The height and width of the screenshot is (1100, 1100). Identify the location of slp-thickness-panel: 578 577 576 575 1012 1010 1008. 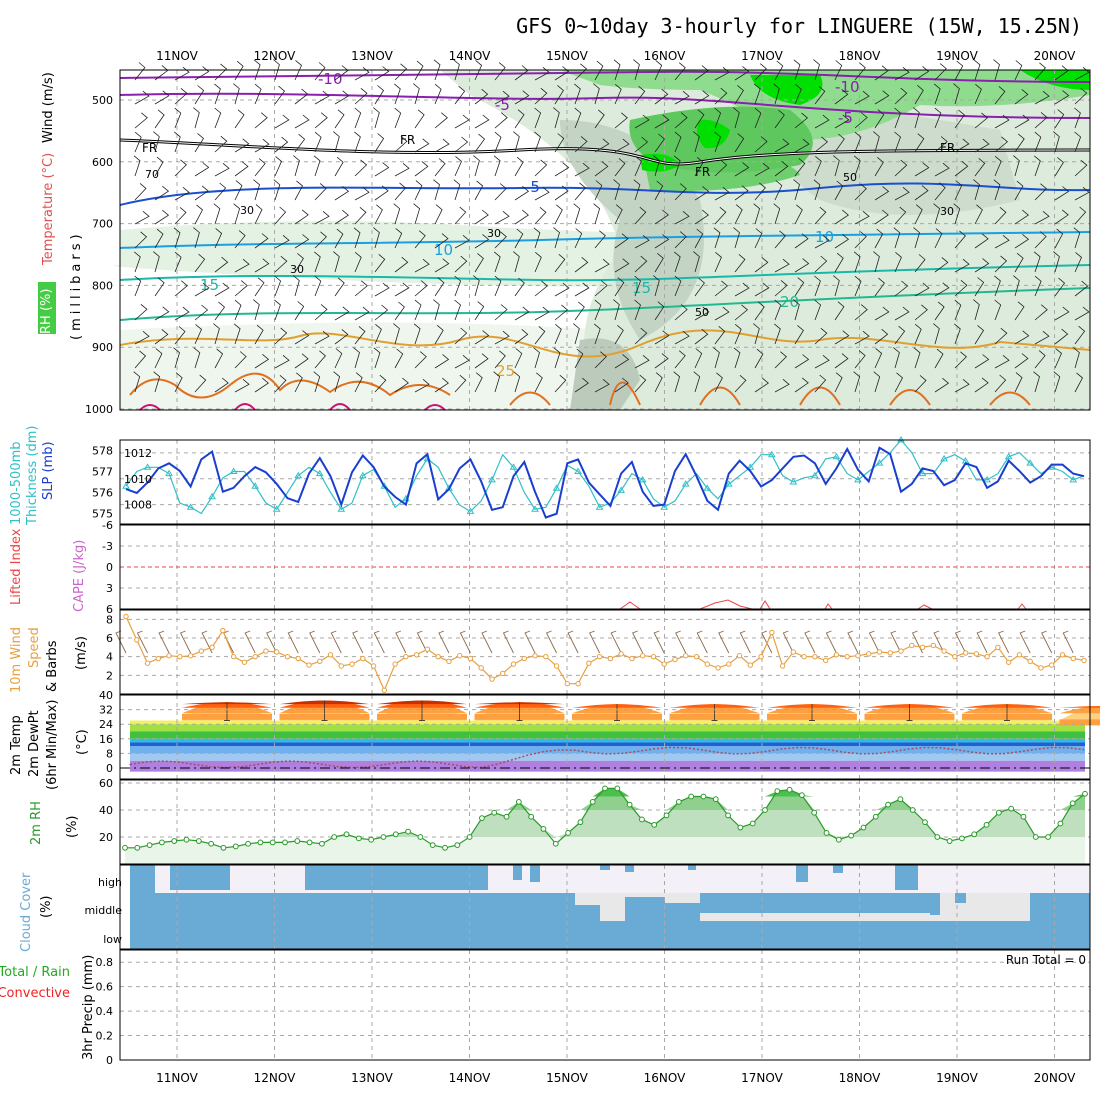
(591, 480).